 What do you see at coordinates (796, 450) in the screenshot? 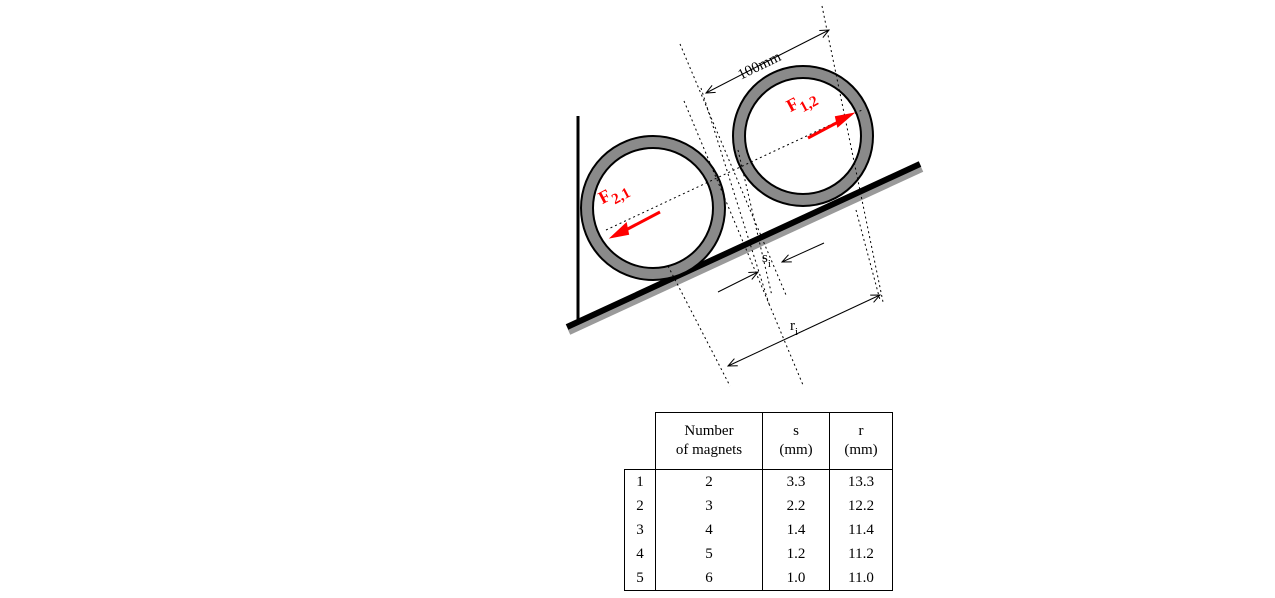
I see `header-s-line2: (mm)` at bounding box center [796, 450].